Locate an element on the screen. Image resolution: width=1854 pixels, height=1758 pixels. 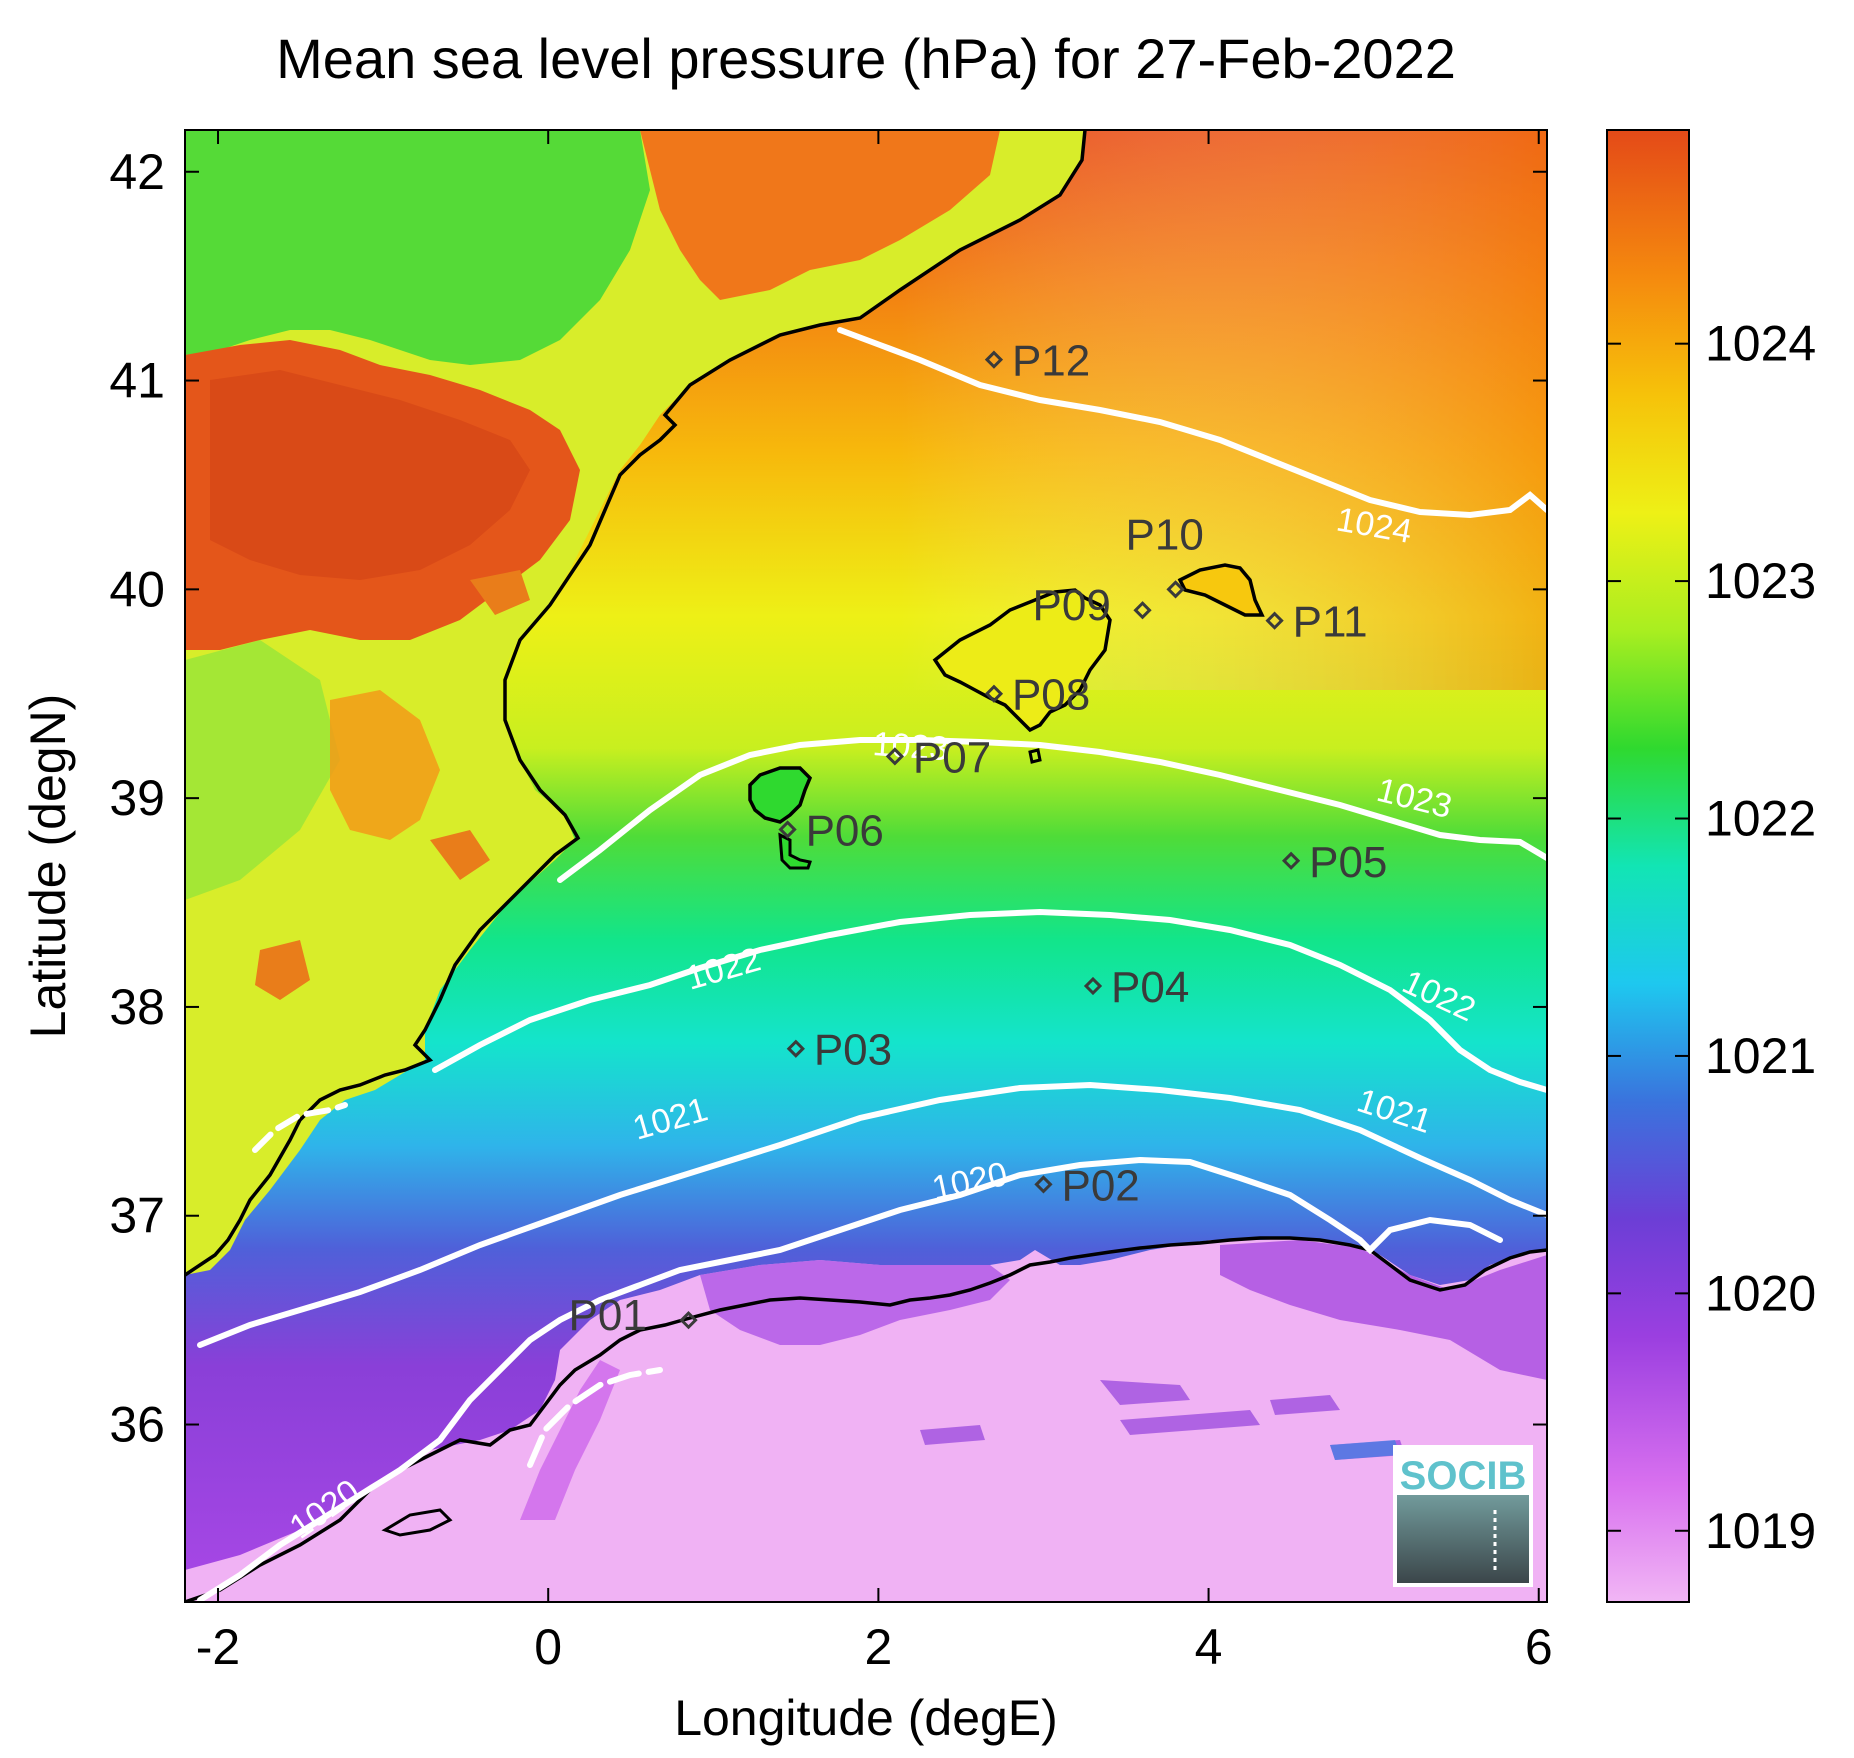
point-marker-p05 is located at coordinates (1291, 860).